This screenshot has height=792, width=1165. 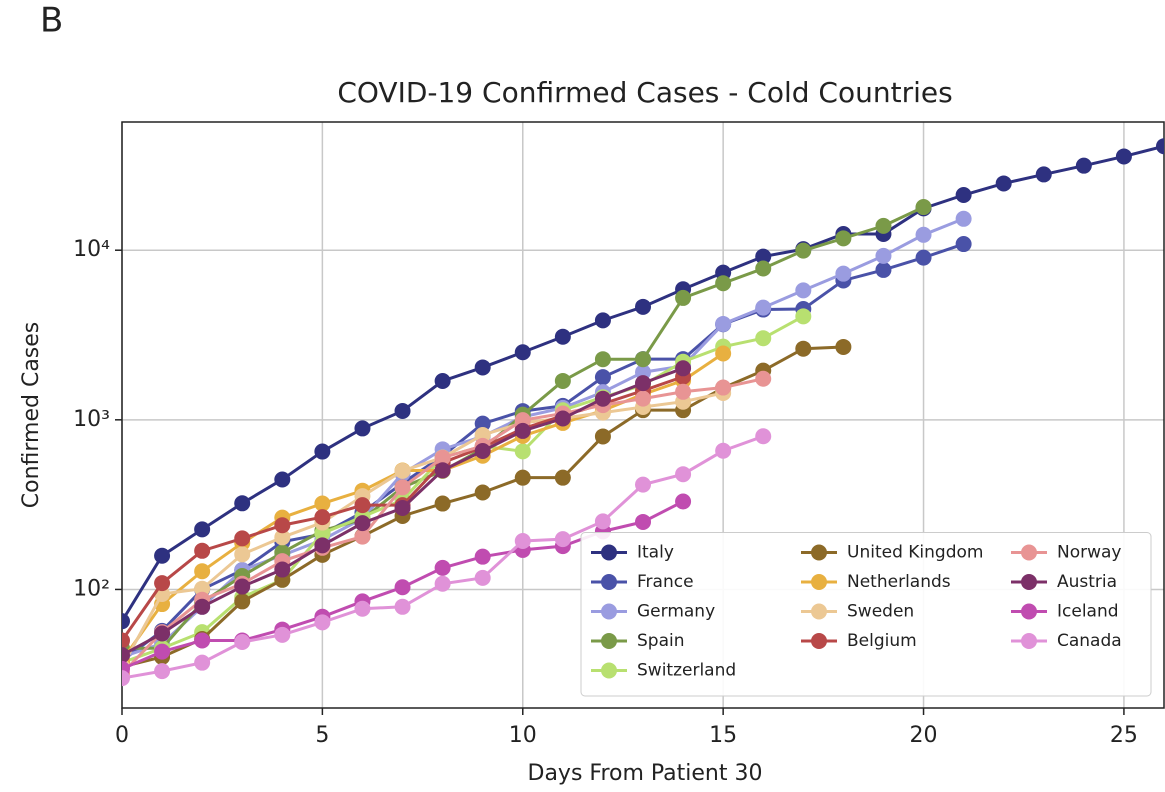 What do you see at coordinates (1089, 641) in the screenshot?
I see `legend-label: Canada` at bounding box center [1089, 641].